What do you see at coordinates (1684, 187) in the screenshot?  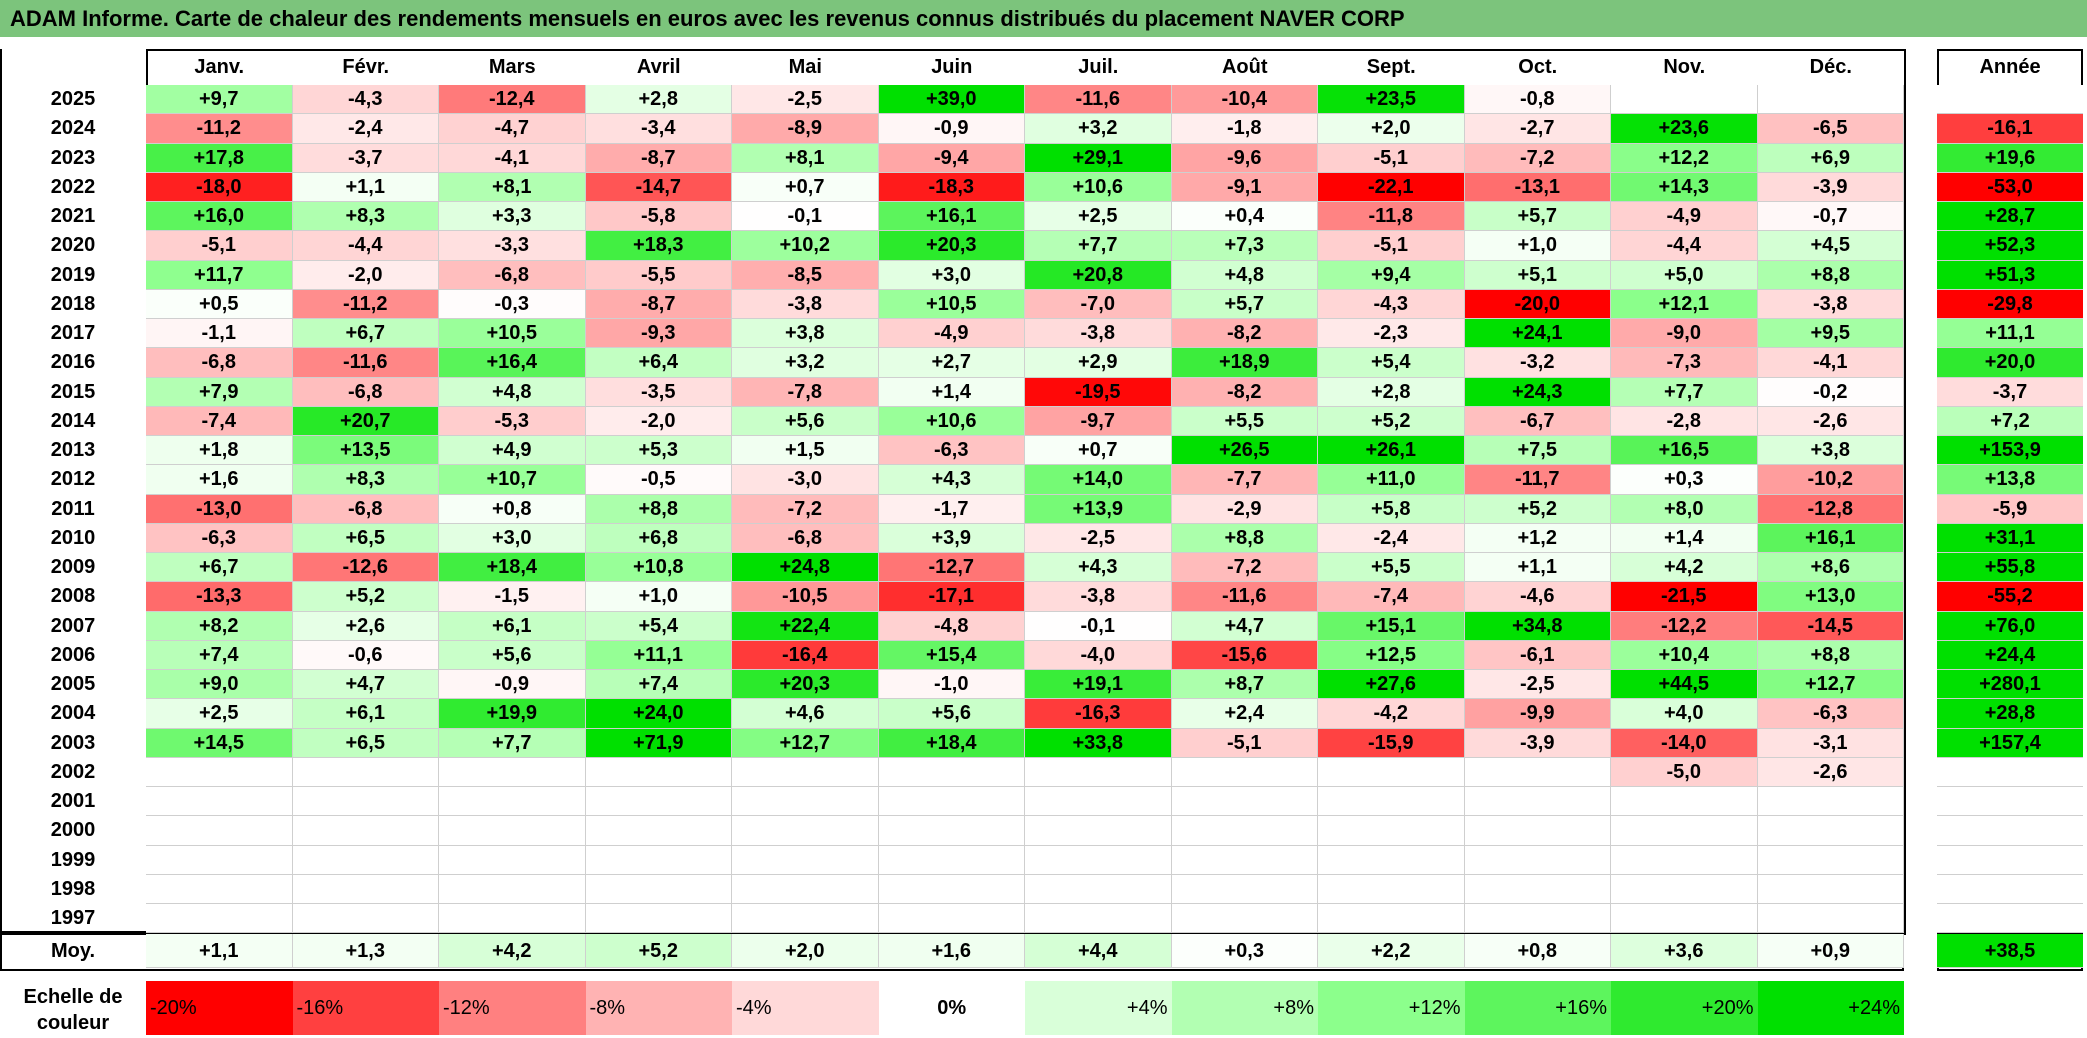 I see `heatmap-cell: +14,3` at bounding box center [1684, 187].